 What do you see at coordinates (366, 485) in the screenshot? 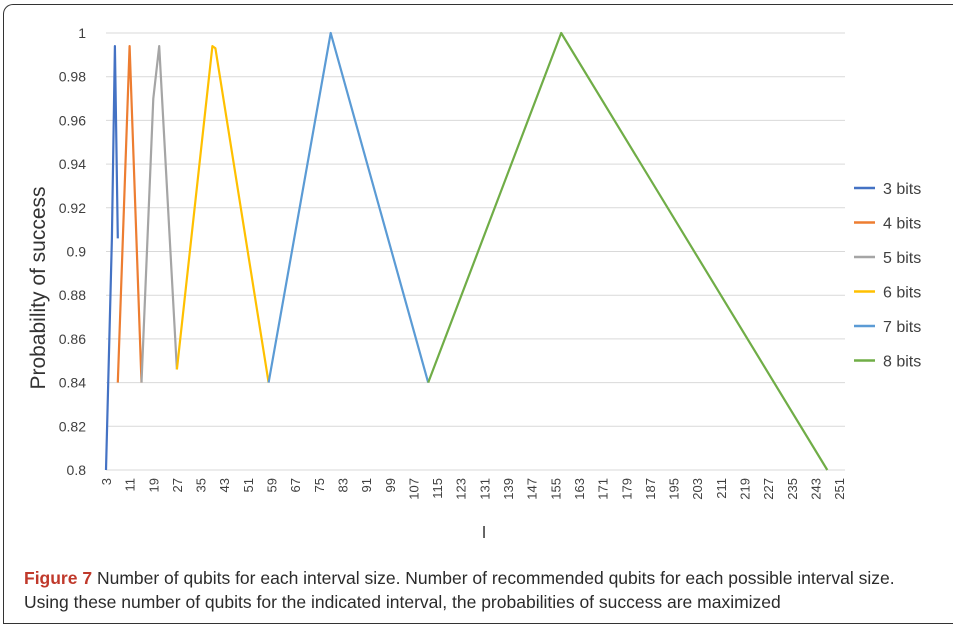
I see `x-tick-label: 91` at bounding box center [366, 485].